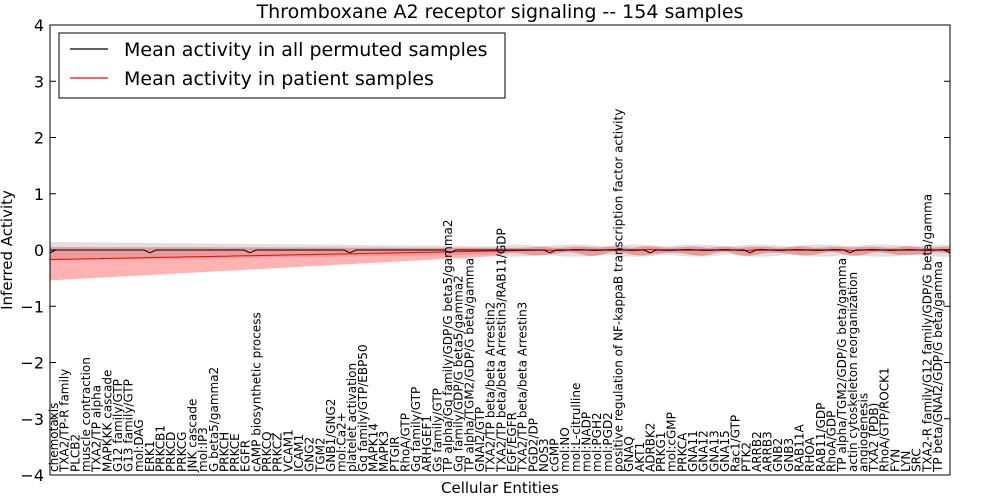 This screenshot has height=500, width=1000. What do you see at coordinates (107, 421) in the screenshot?
I see `entity-label: MAPKKK cascade` at bounding box center [107, 421].